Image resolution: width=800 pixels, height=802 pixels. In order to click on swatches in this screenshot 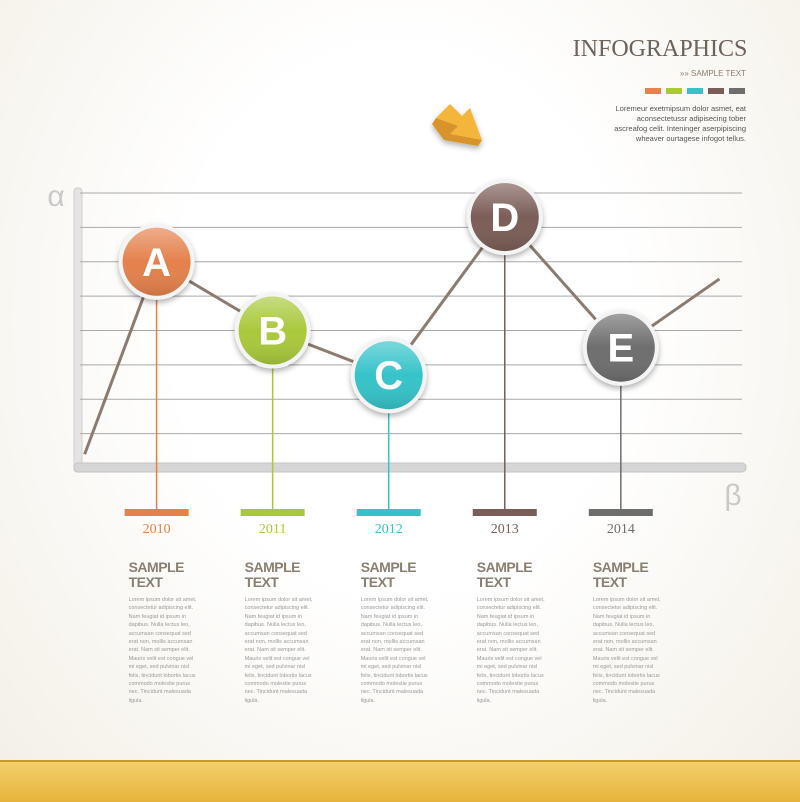, I will do `click(695, 91)`.